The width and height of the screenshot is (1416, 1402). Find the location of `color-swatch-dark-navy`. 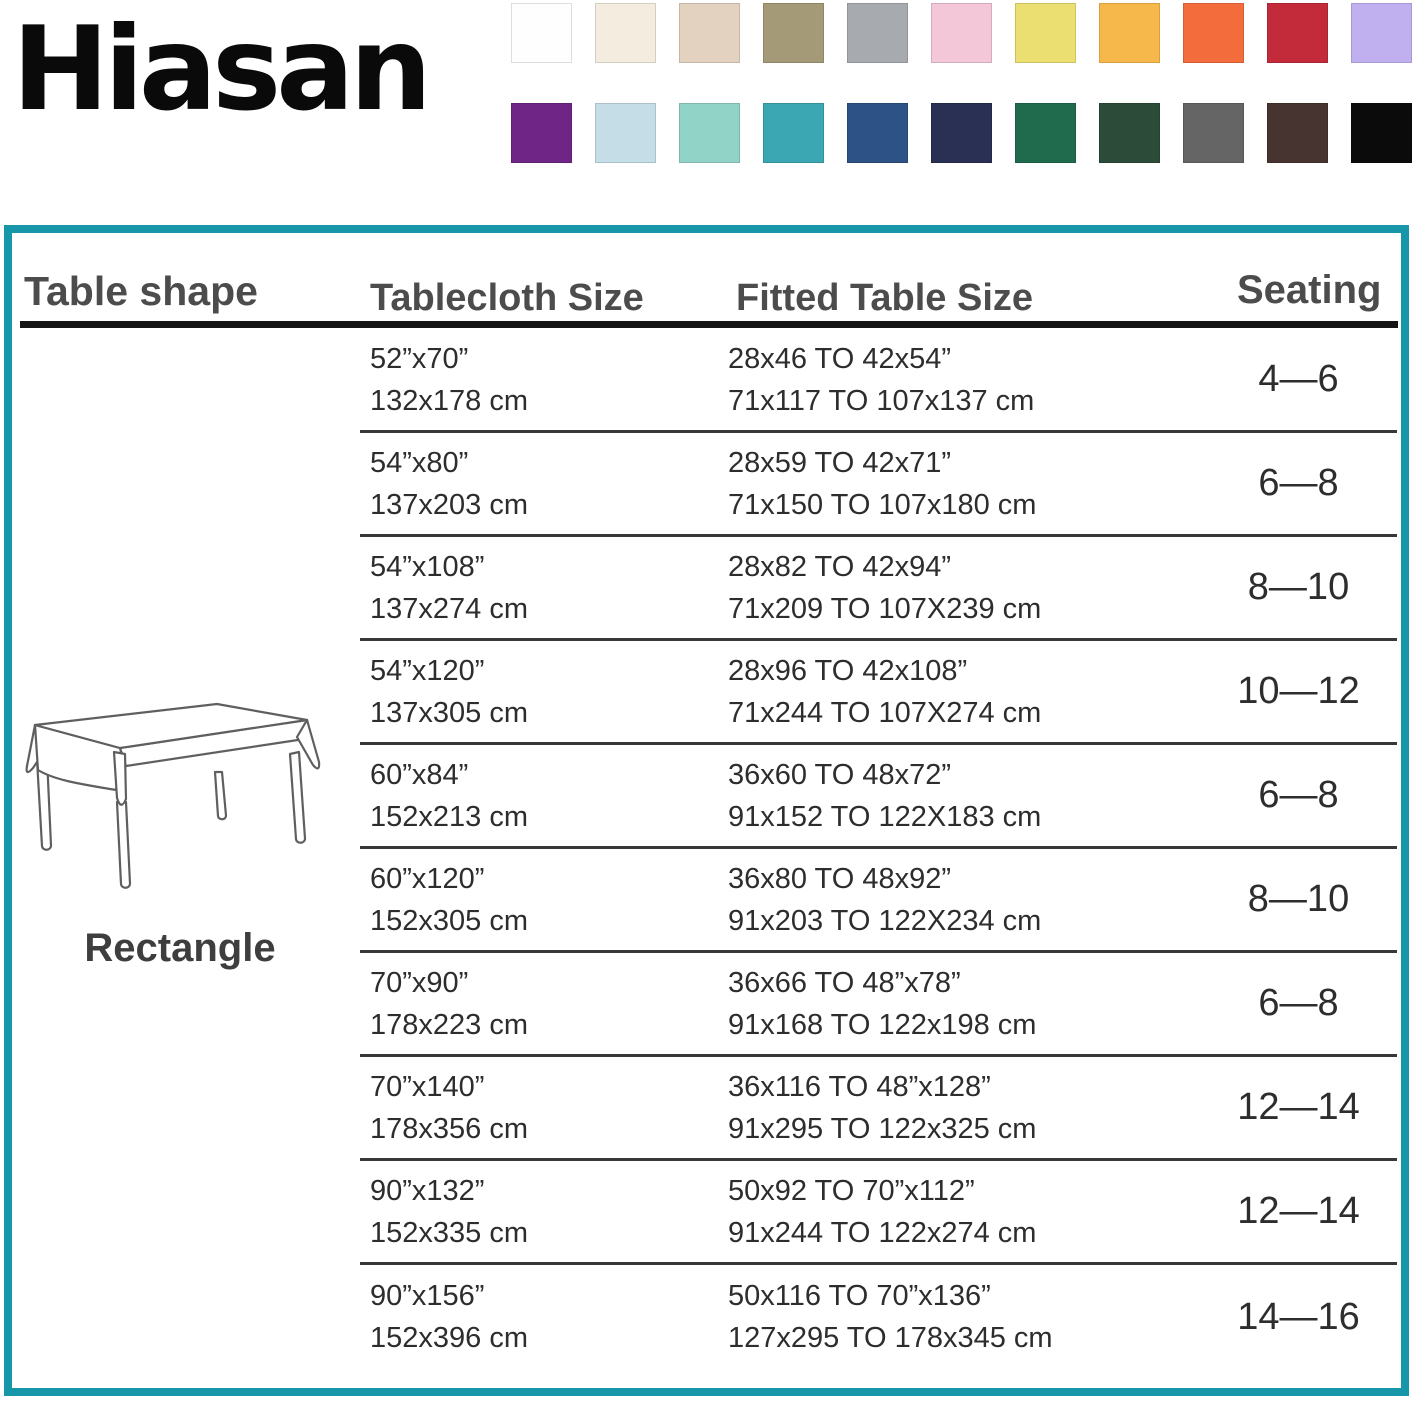

color-swatch-dark-navy is located at coordinates (961, 133).